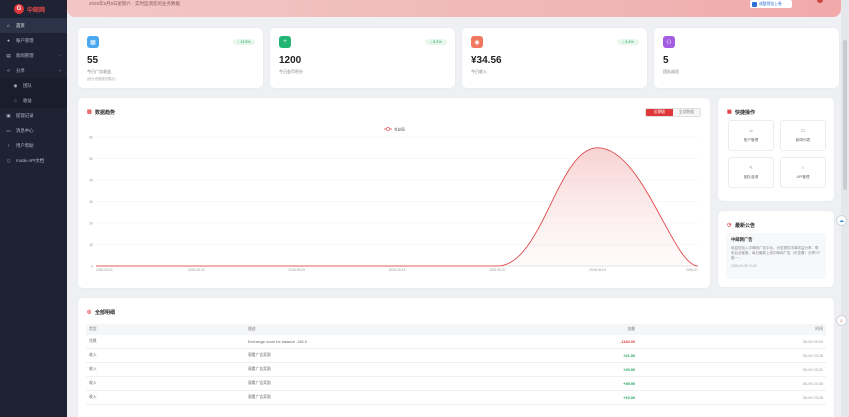 The height and width of the screenshot is (417, 849). I want to click on cell-time: 05-09 23:21, so click(812, 369).